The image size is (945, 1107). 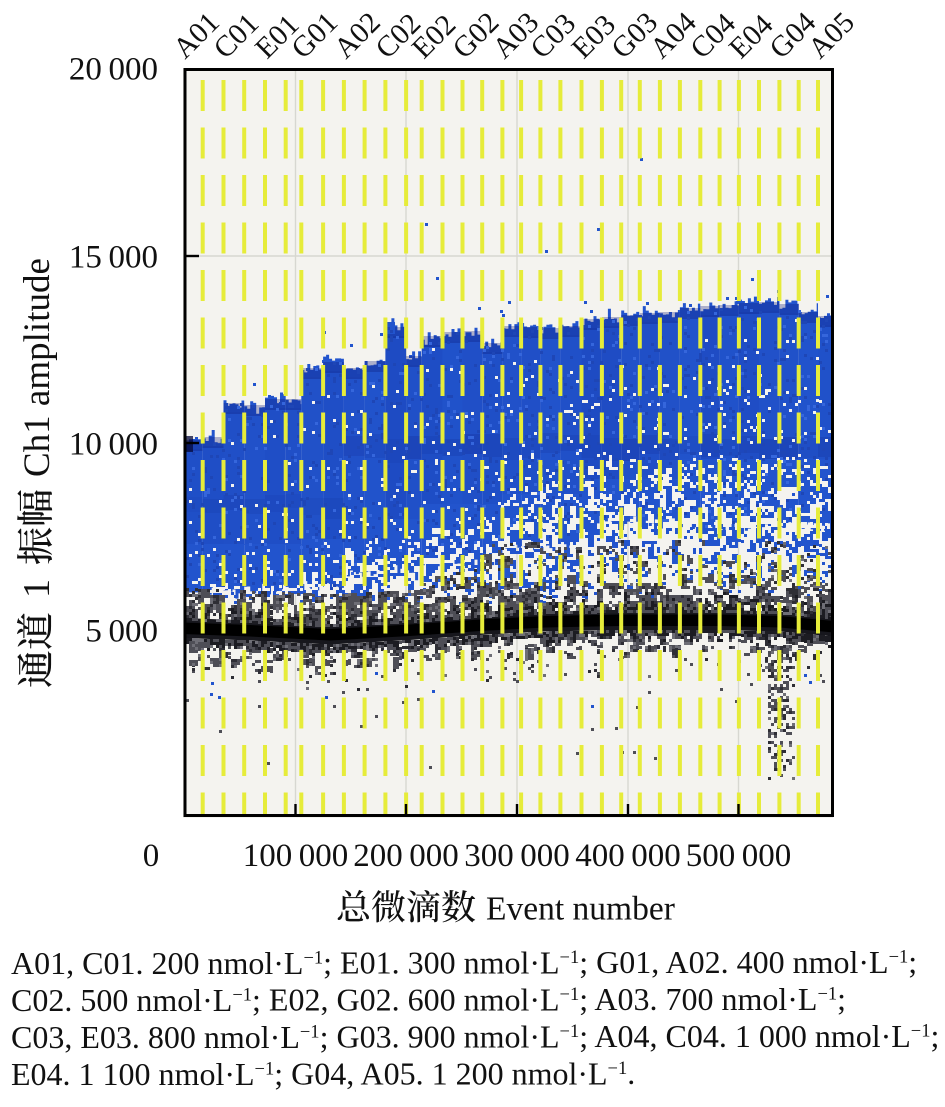 What do you see at coordinates (121, 632) in the screenshot?
I see `svg-text: 5 000` at bounding box center [121, 632].